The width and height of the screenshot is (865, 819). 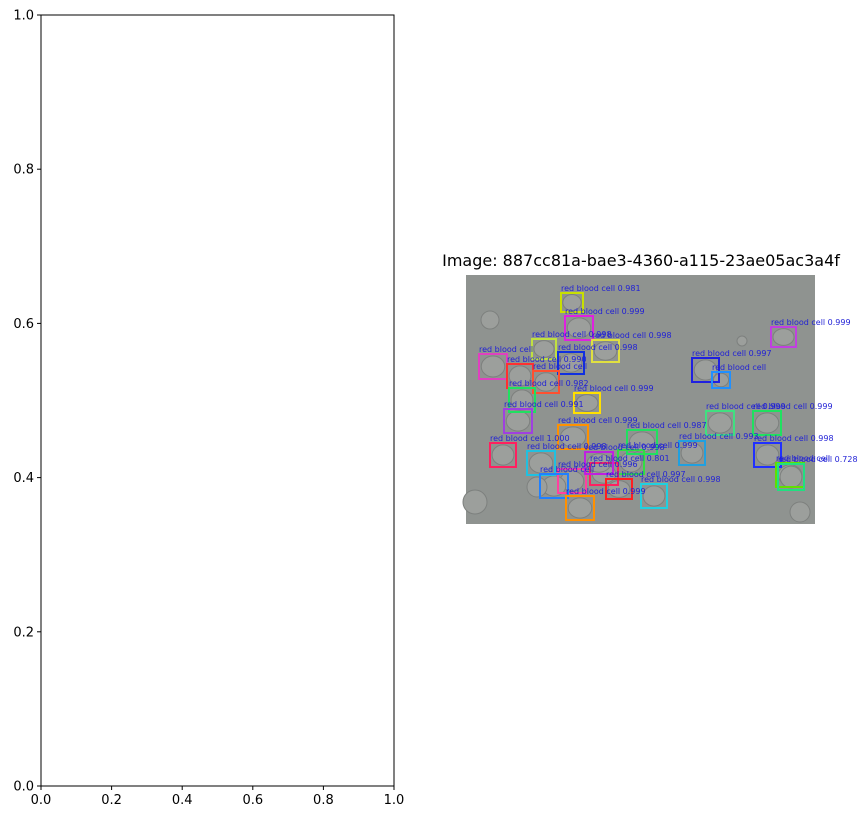 What do you see at coordinates (23, 324) in the screenshot?
I see `y-tick-label: 0.6` at bounding box center [23, 324].